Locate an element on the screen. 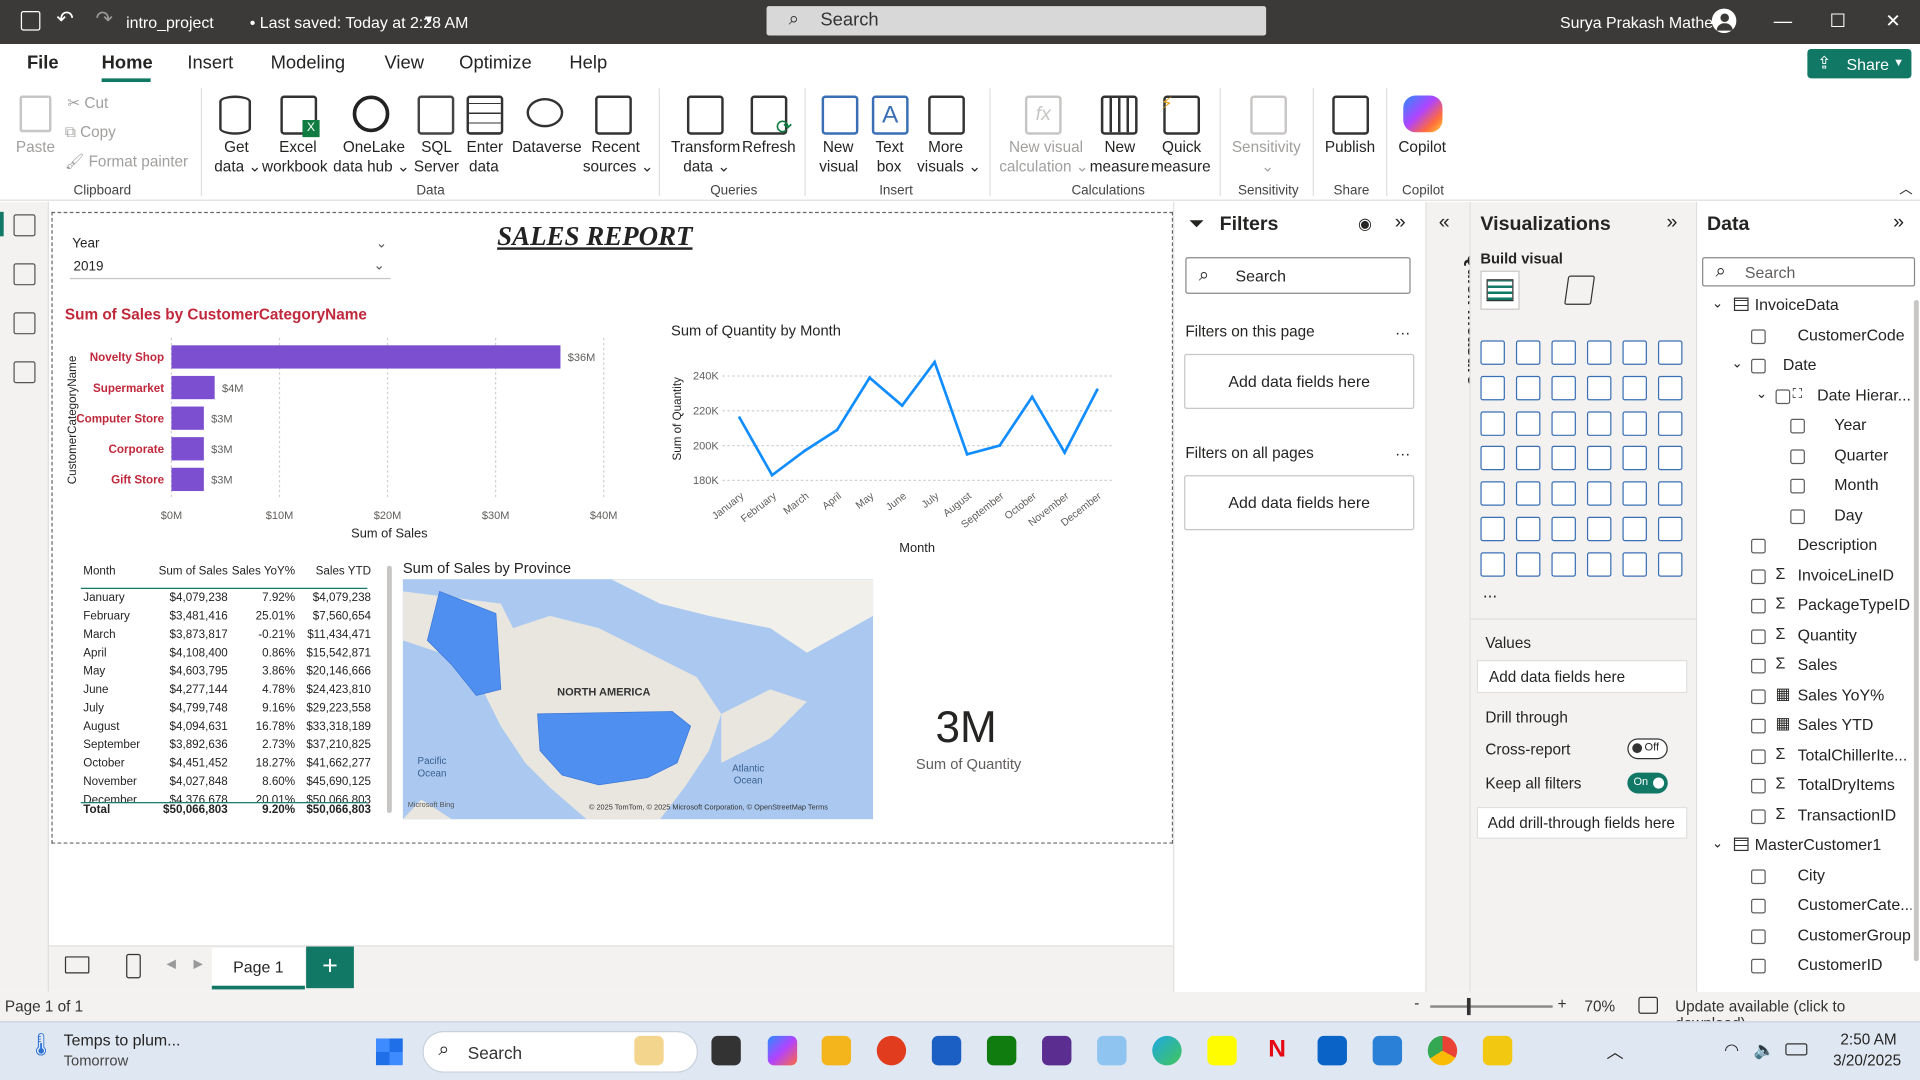 This screenshot has height=1080, width=1920. all-pages-filter-dropzone: Add data fields here is located at coordinates (1299, 503).